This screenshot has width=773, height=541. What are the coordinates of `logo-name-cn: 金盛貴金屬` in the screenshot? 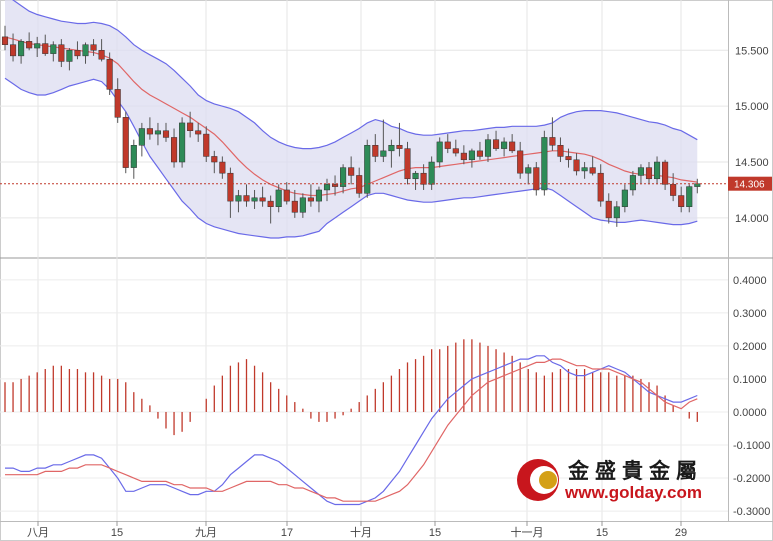 It's located at (635, 471).